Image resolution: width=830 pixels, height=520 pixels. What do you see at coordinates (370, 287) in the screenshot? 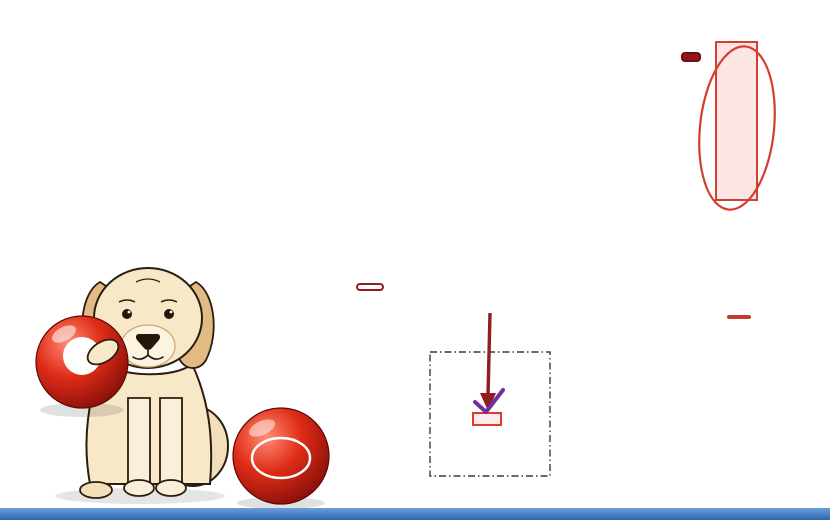
I see `buy-point-annotation-bottom` at bounding box center [370, 287].